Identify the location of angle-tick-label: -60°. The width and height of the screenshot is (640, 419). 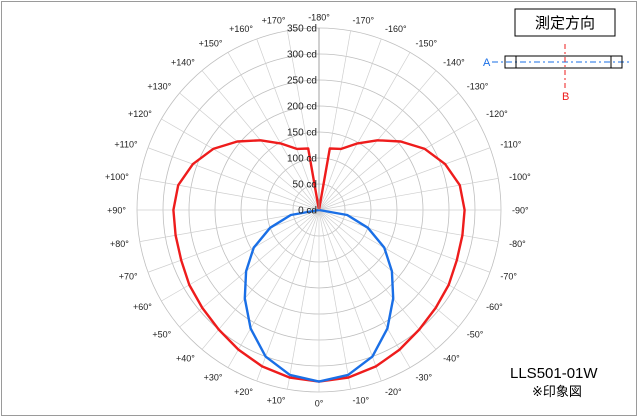
(494, 307).